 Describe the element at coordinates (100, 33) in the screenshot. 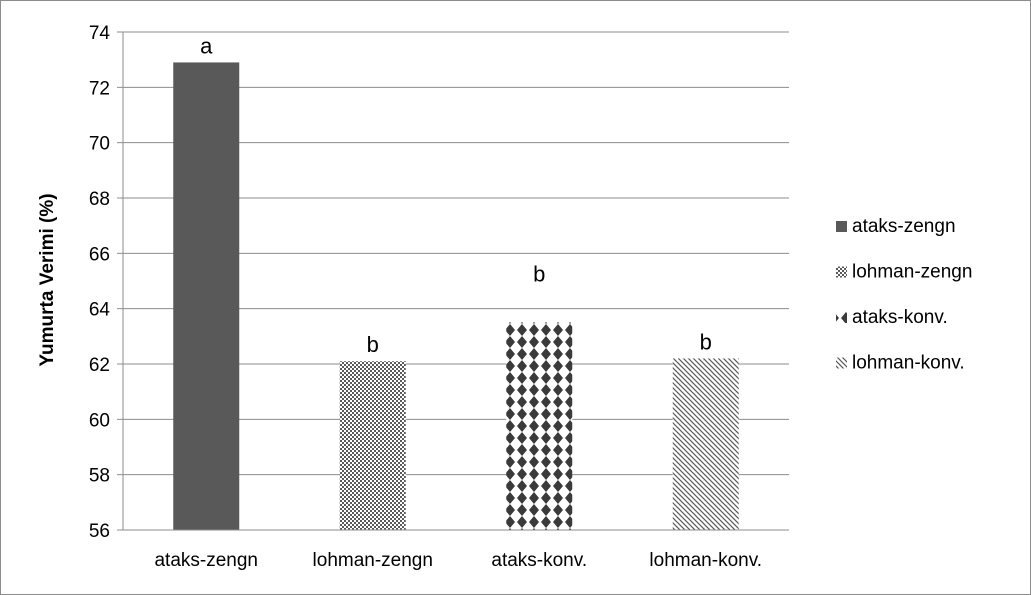

I see `y-tick-label: 74` at that location.